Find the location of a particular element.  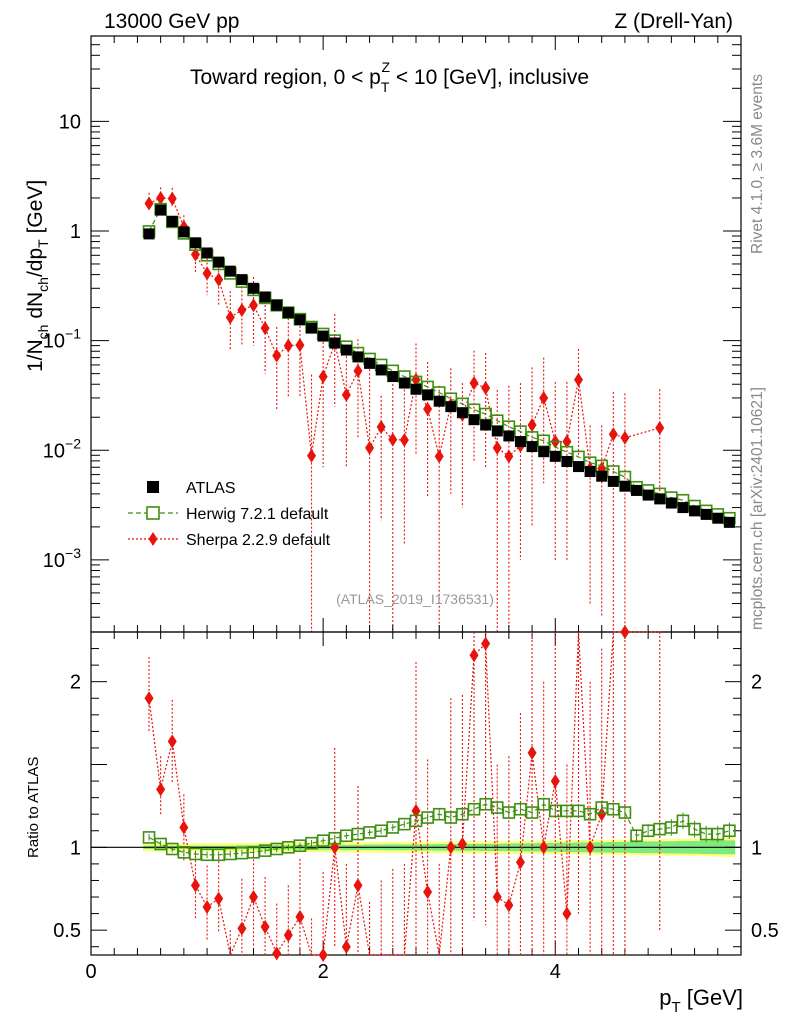

main-y-tick-label: 10⁻³ is located at coordinates (62, 558).